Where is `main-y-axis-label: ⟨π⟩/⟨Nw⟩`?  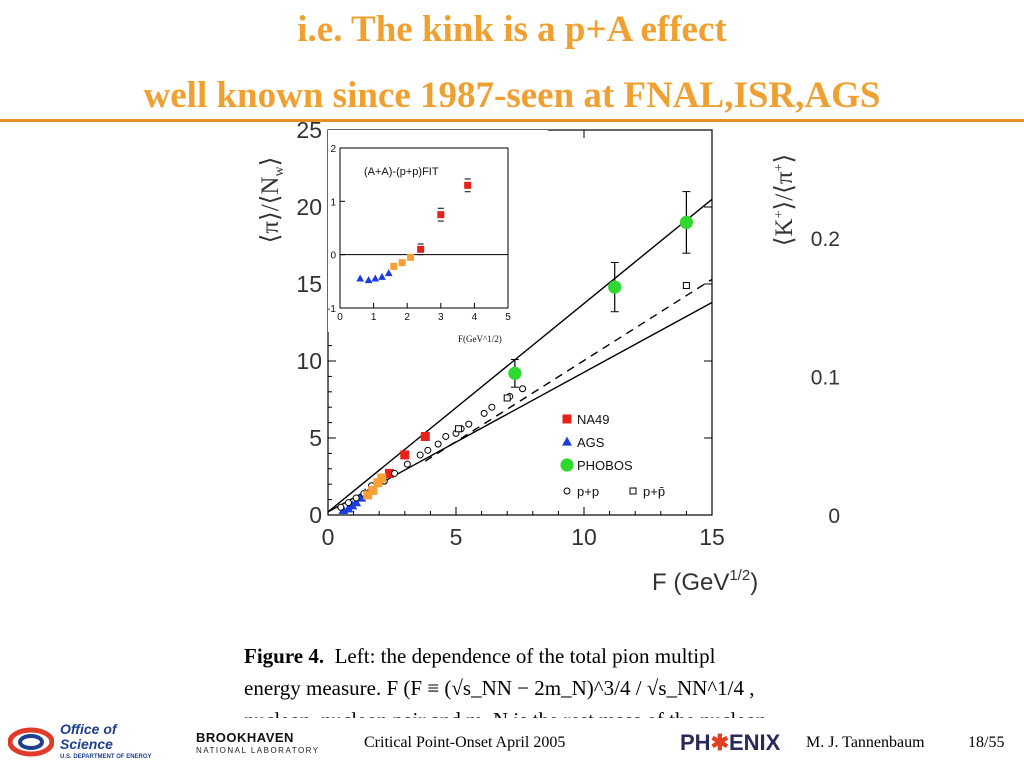 main-y-axis-label: ⟨π⟩/⟨Nw⟩ is located at coordinates (272, 200).